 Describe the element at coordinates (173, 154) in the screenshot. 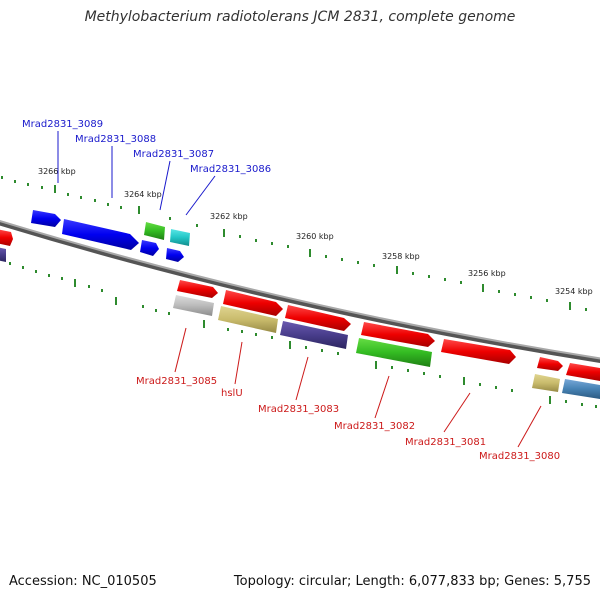

I see `label-mrad2831-3087: Mrad2831_3087` at that location.